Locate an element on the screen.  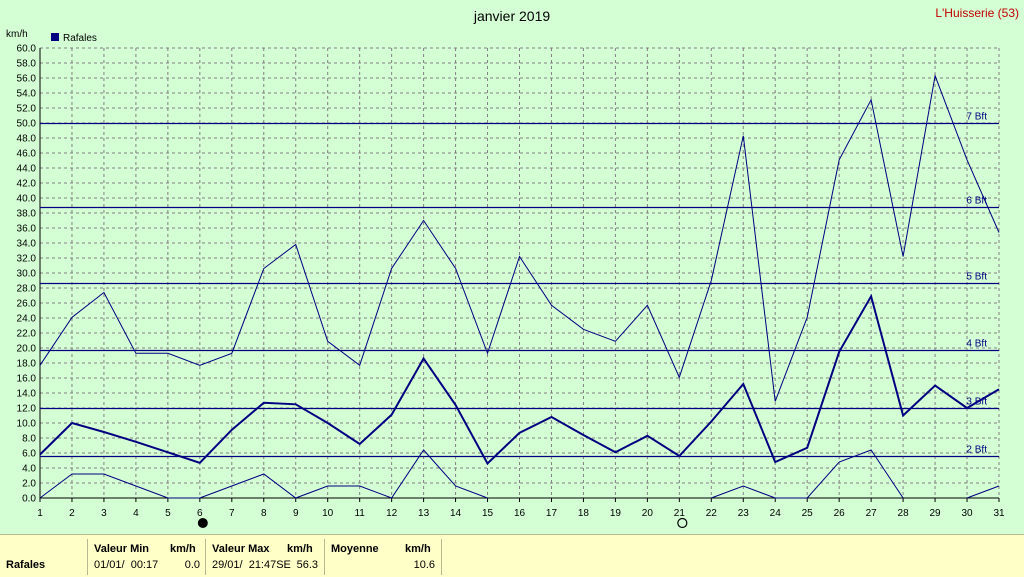
x-tick-label: 21 is located at coordinates (680, 513).